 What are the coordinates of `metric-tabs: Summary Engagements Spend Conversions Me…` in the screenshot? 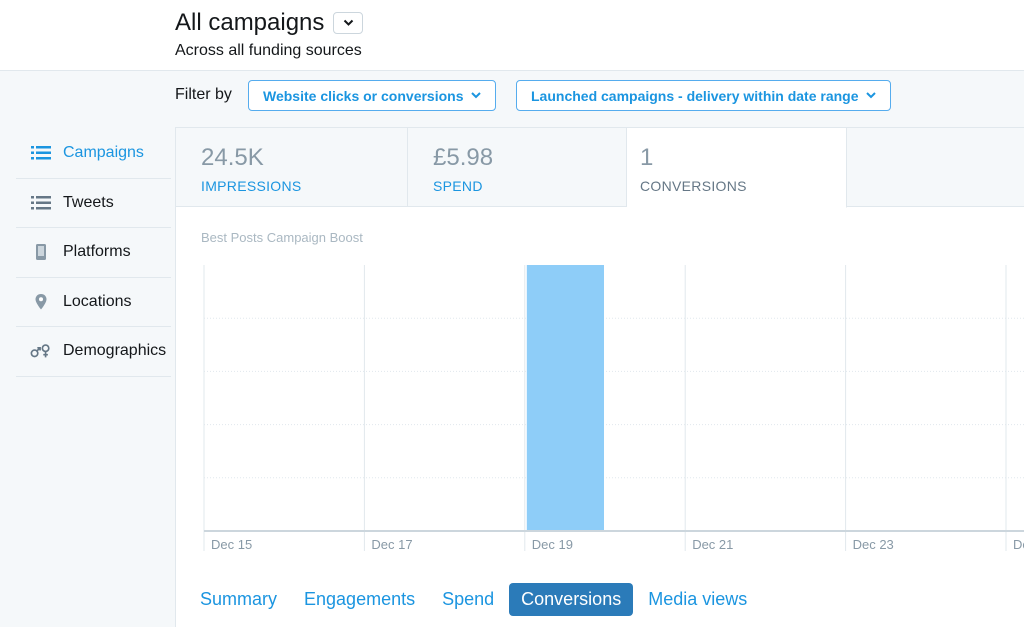 It's located at (475, 599).